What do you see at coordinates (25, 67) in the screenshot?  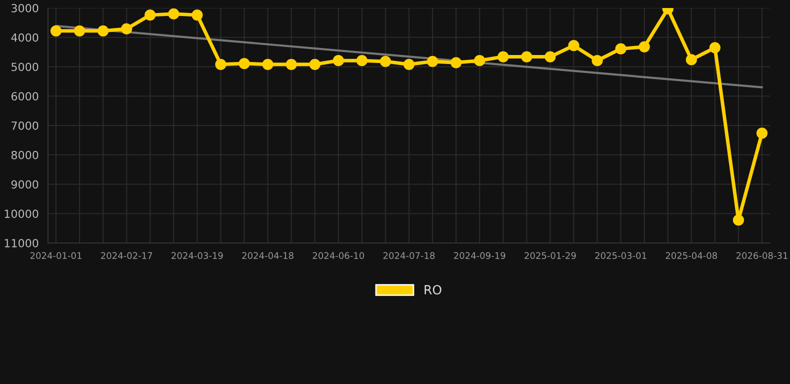 I see `y-tick-label: 5000` at bounding box center [25, 67].